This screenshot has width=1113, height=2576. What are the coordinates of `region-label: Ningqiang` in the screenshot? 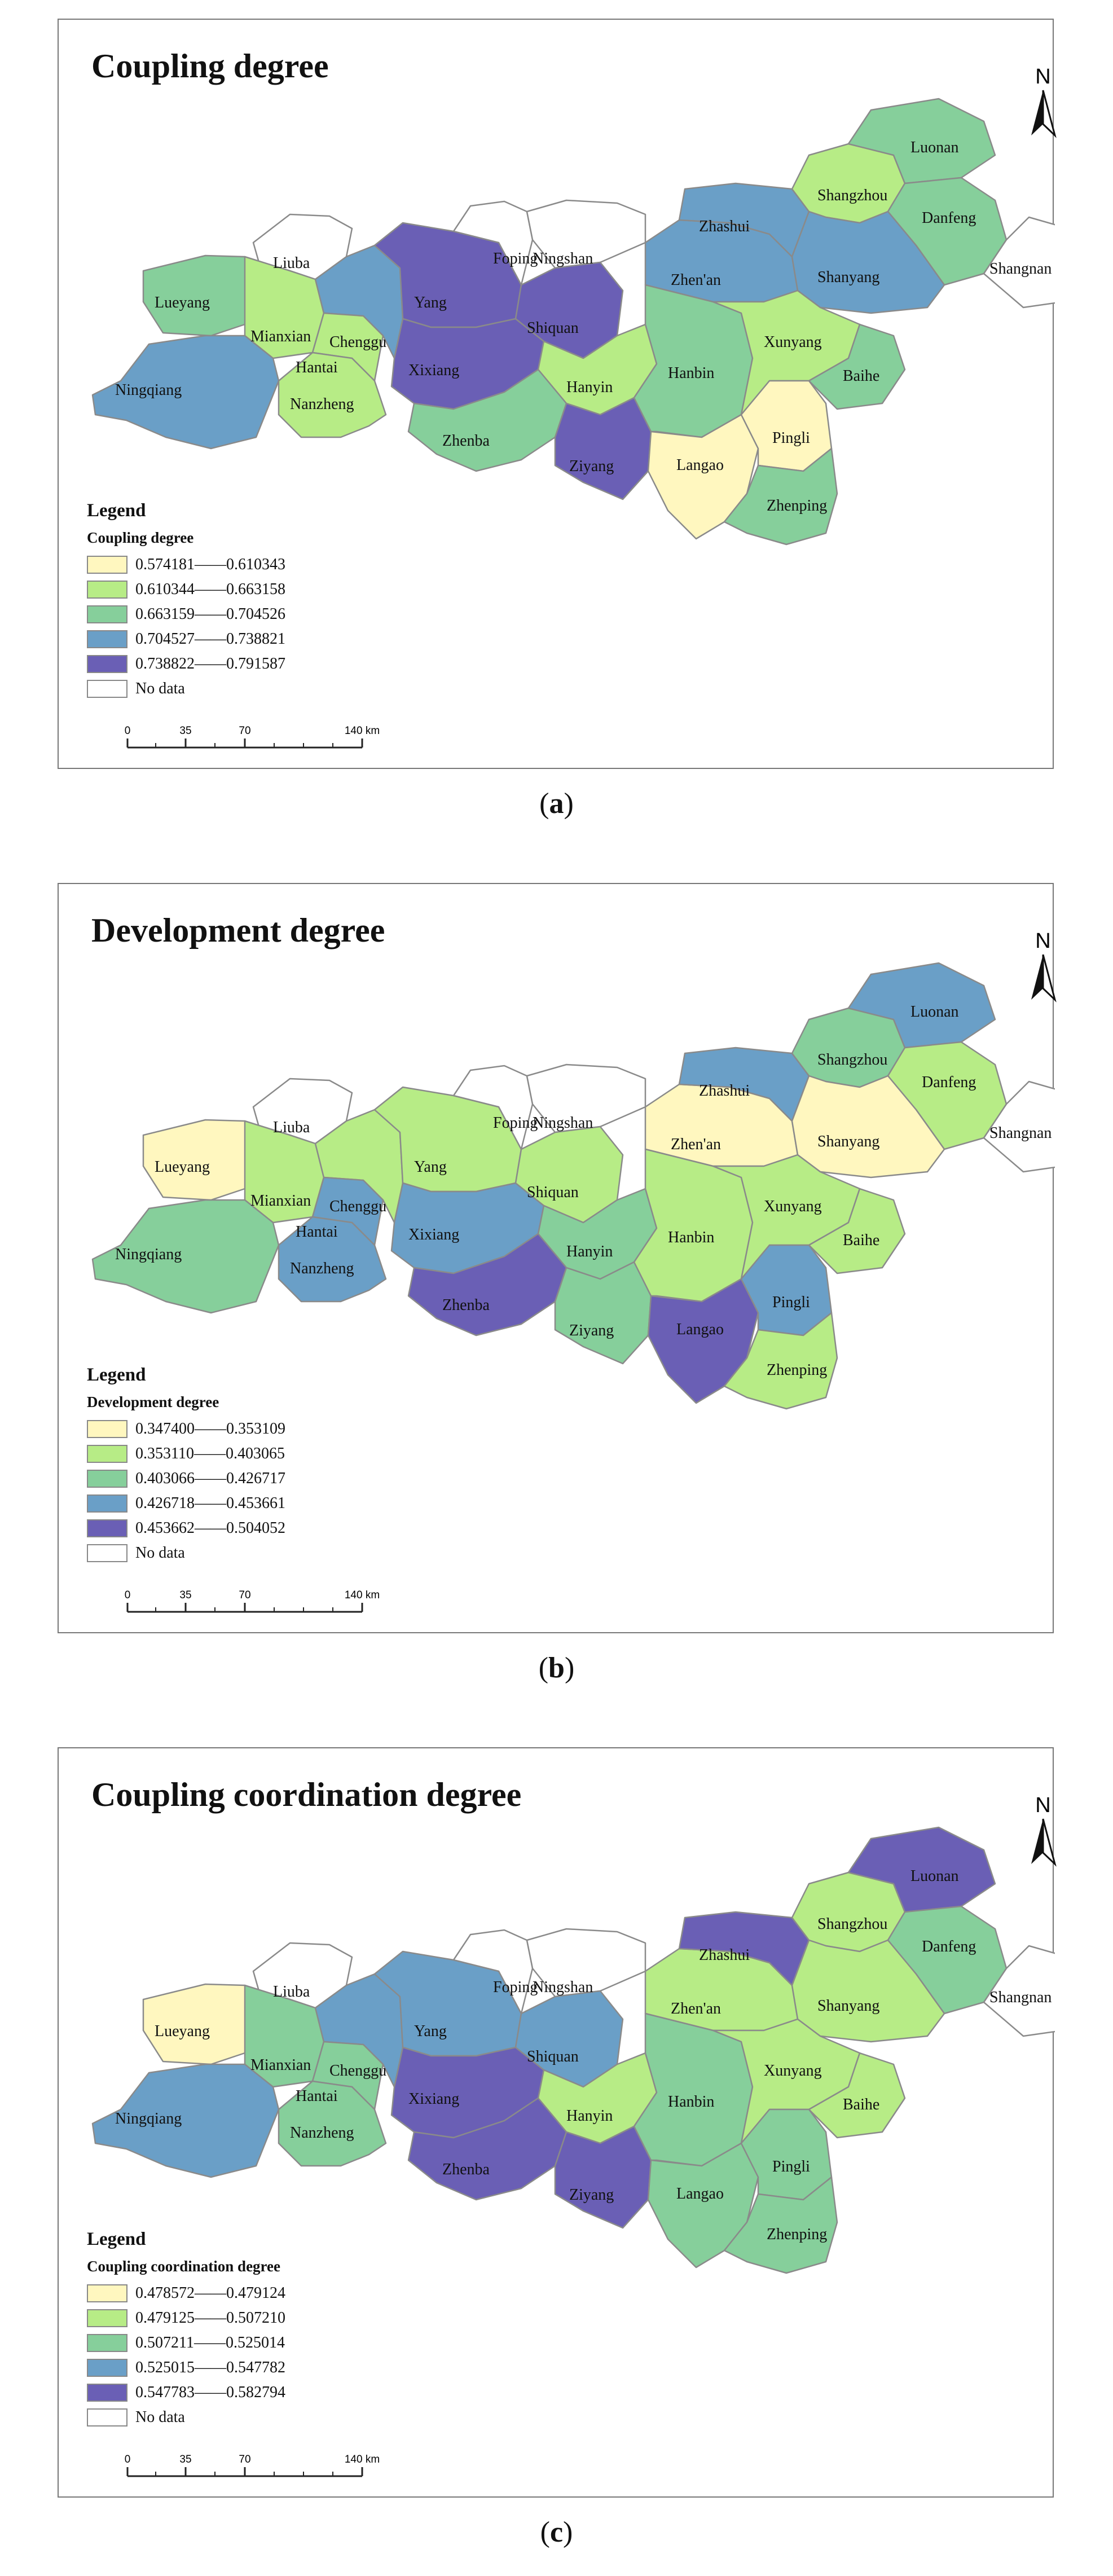 It's located at (148, 1254).